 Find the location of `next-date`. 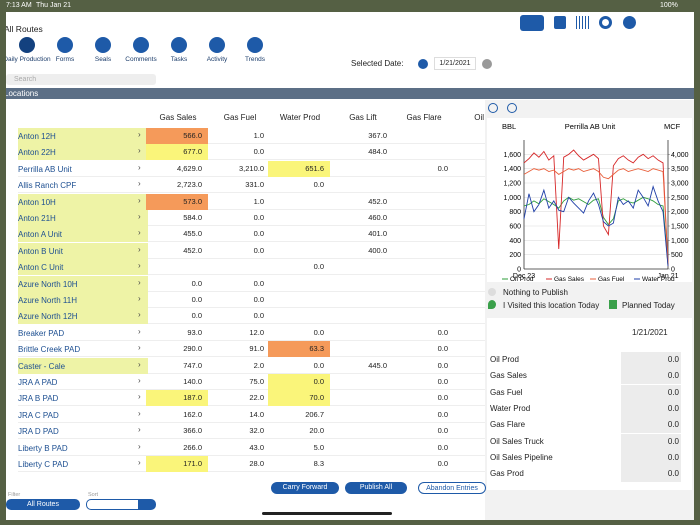

next-date is located at coordinates (487, 64).